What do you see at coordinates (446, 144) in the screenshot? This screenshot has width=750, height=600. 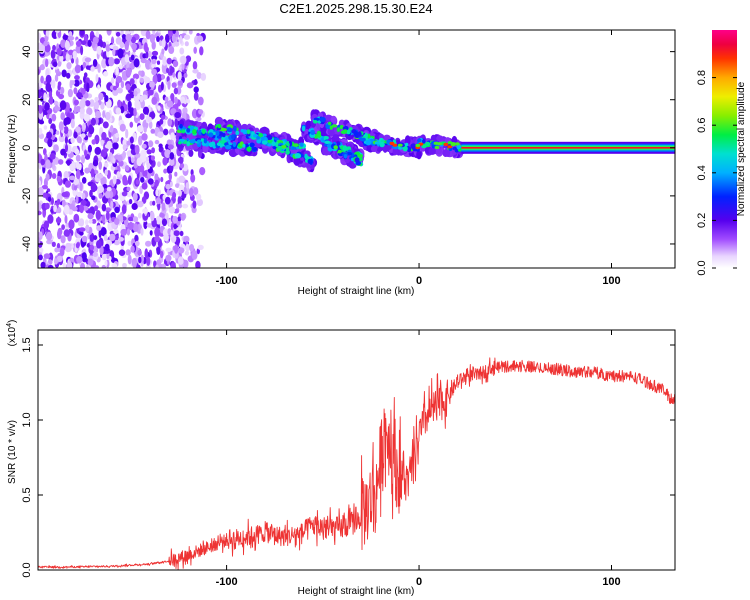 I see `spectrogram-peak-dot` at bounding box center [446, 144].